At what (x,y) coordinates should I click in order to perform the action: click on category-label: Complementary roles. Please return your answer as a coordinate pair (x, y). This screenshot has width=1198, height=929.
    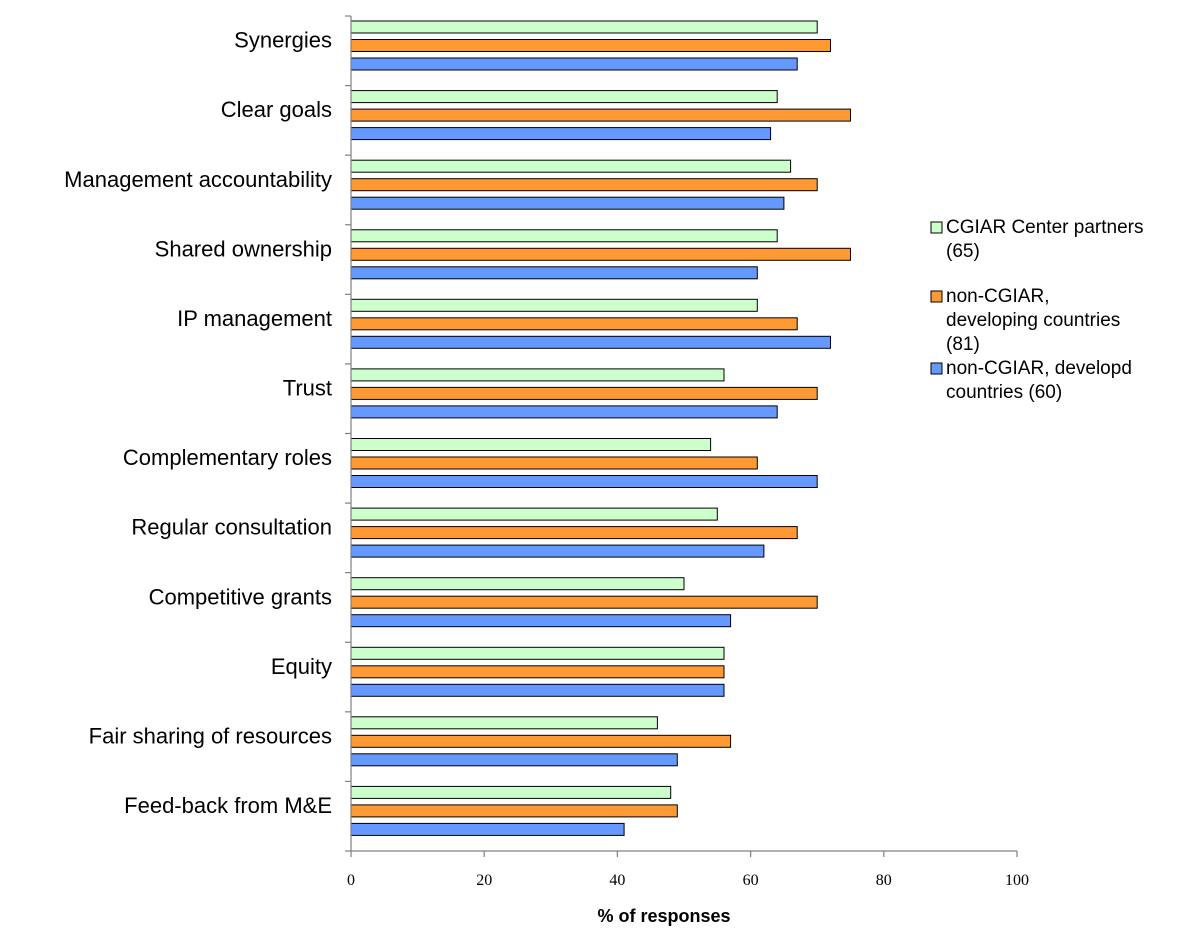
    Looking at the image, I should click on (227, 457).